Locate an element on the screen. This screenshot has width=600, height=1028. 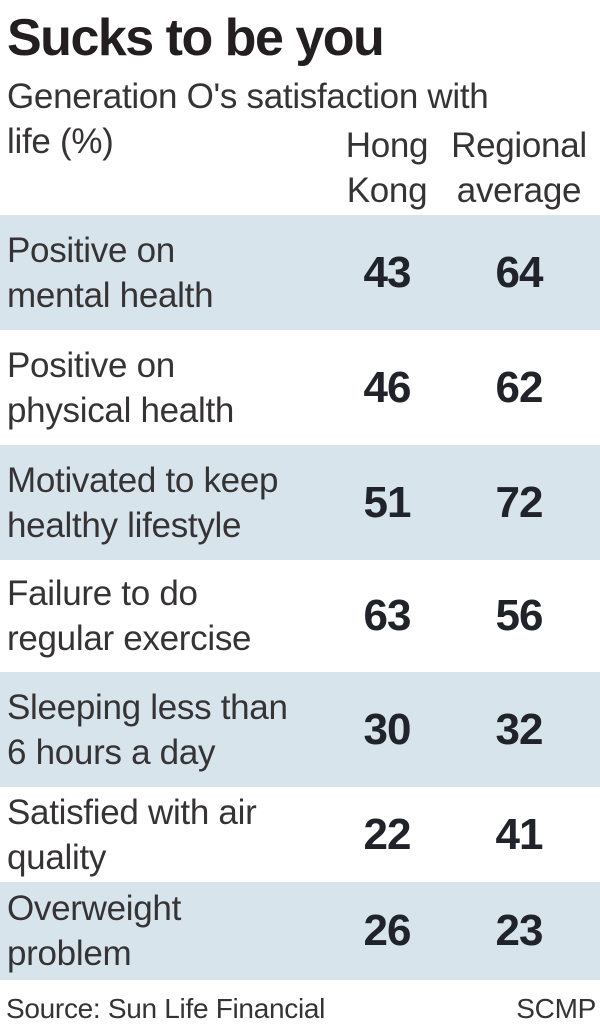
page-title: Sucks to be you is located at coordinates (196, 38).